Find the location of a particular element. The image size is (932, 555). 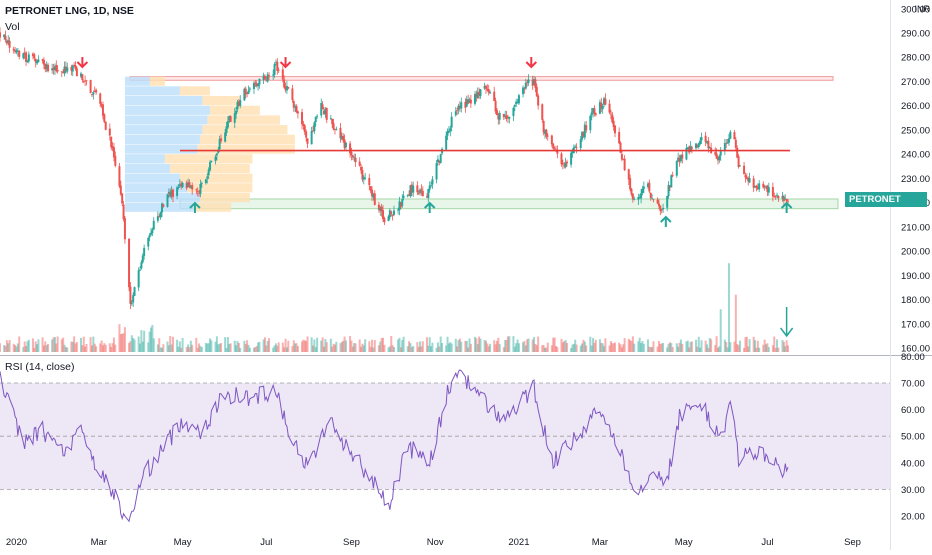

time-tick-label: 2020 is located at coordinates (16, 542).